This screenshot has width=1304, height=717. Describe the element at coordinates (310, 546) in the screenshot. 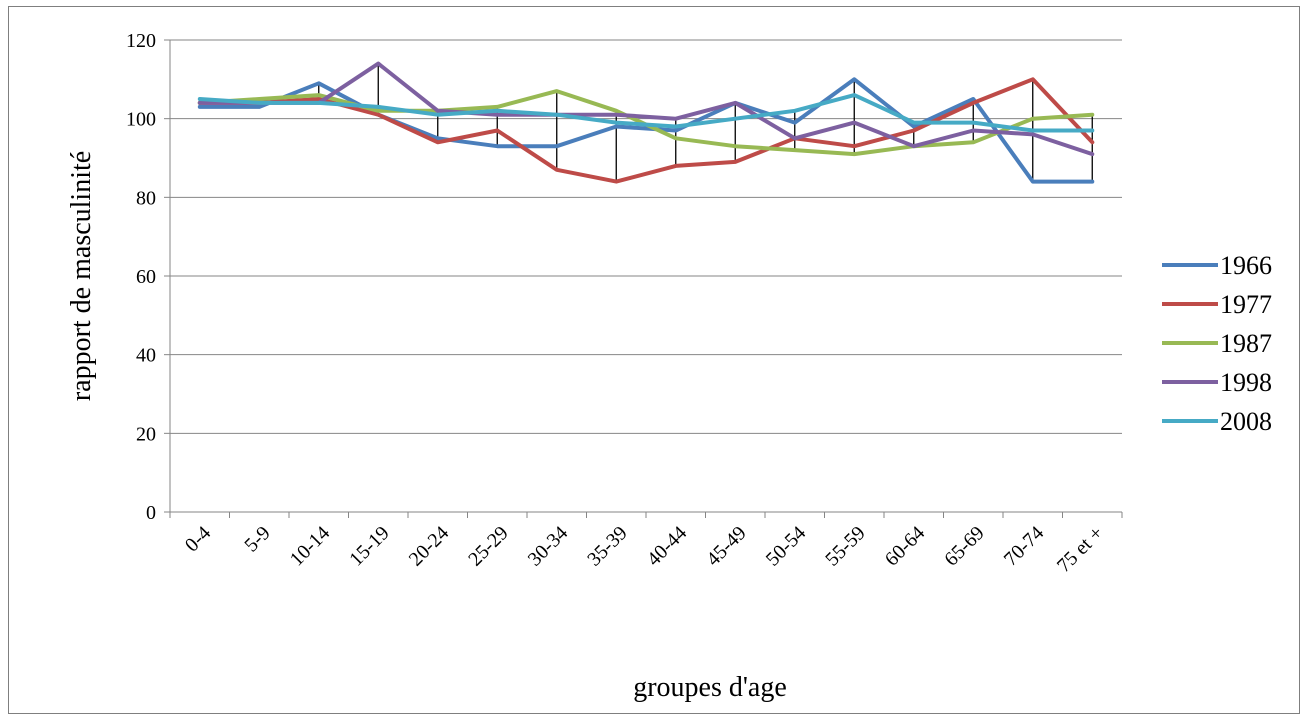

I see `x-tick-label: 10-14` at that location.